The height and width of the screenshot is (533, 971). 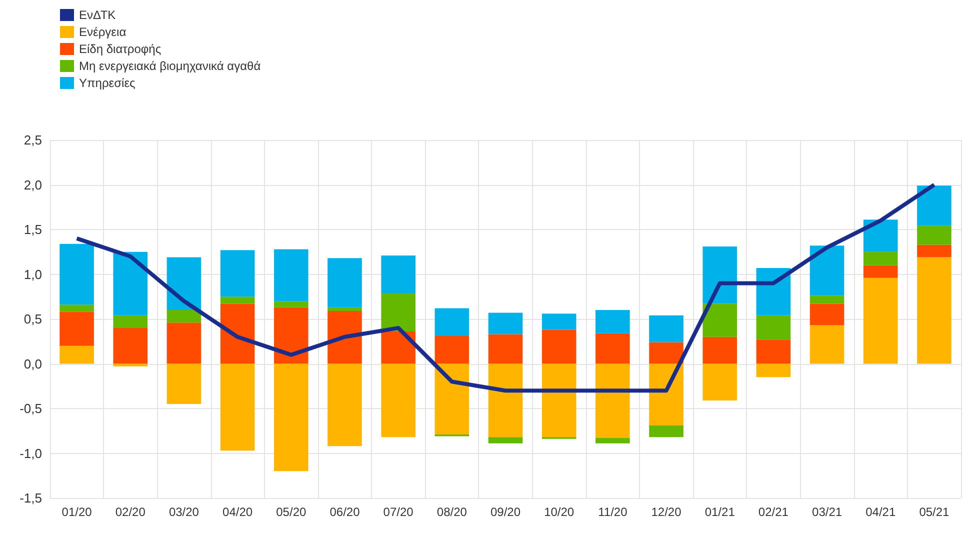 What do you see at coordinates (613, 512) in the screenshot?
I see `x-tick-label: 11/20` at bounding box center [613, 512].